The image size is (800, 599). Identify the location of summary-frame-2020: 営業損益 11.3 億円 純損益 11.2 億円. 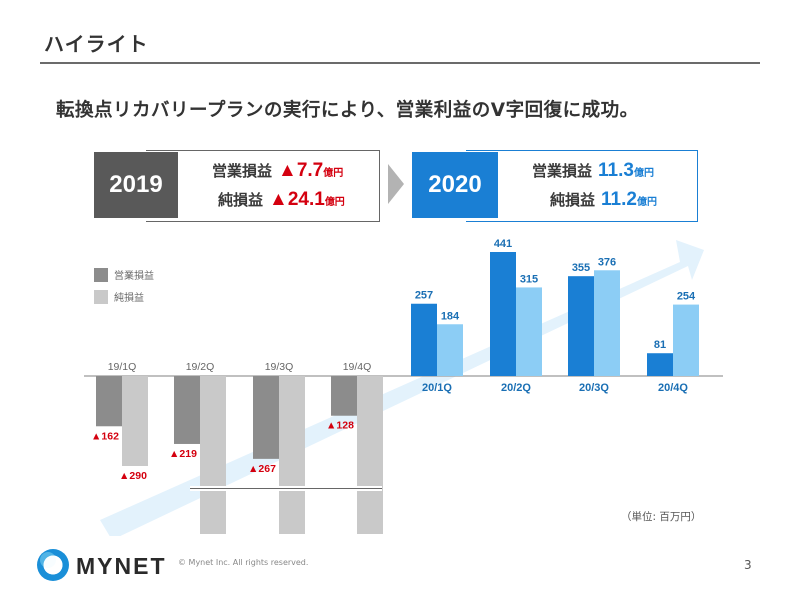
(582, 186).